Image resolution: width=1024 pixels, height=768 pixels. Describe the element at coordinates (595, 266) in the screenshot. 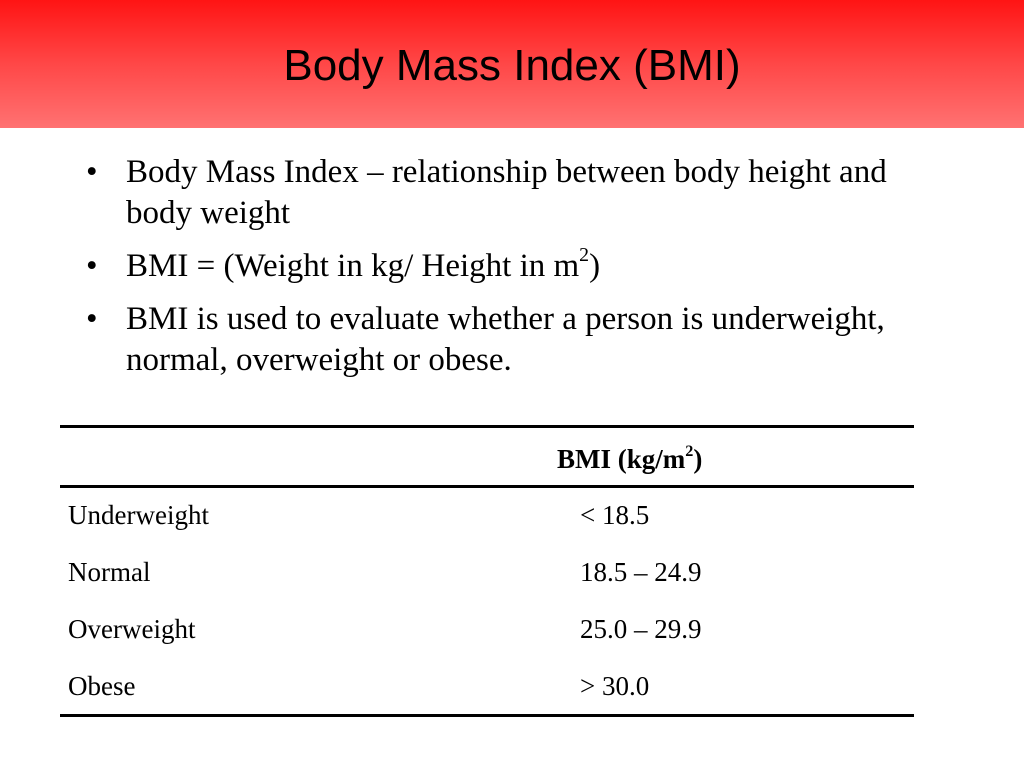

I see `formula-close: )` at that location.